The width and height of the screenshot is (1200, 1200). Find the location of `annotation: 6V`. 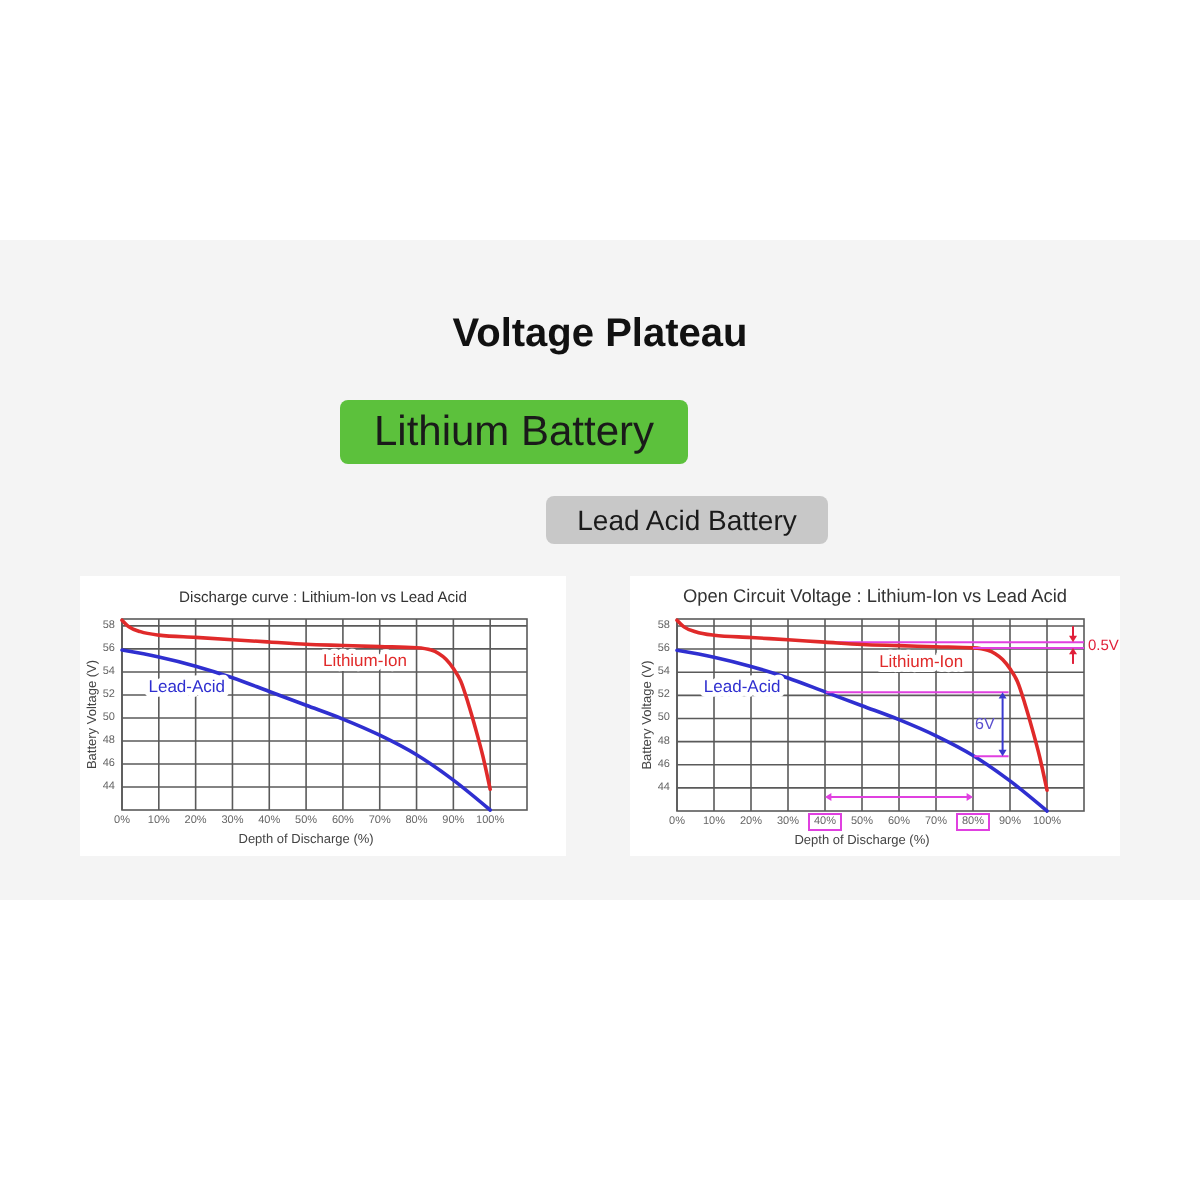

annotation: 6V is located at coordinates (985, 724).